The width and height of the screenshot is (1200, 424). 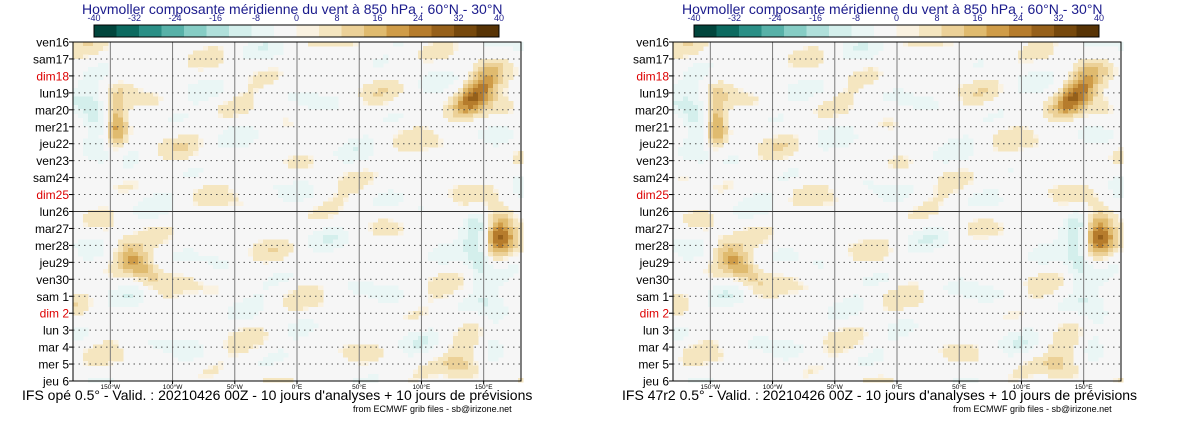 What do you see at coordinates (693, 18) in the screenshot?
I see `colorbar-tick-label: -40` at bounding box center [693, 18].